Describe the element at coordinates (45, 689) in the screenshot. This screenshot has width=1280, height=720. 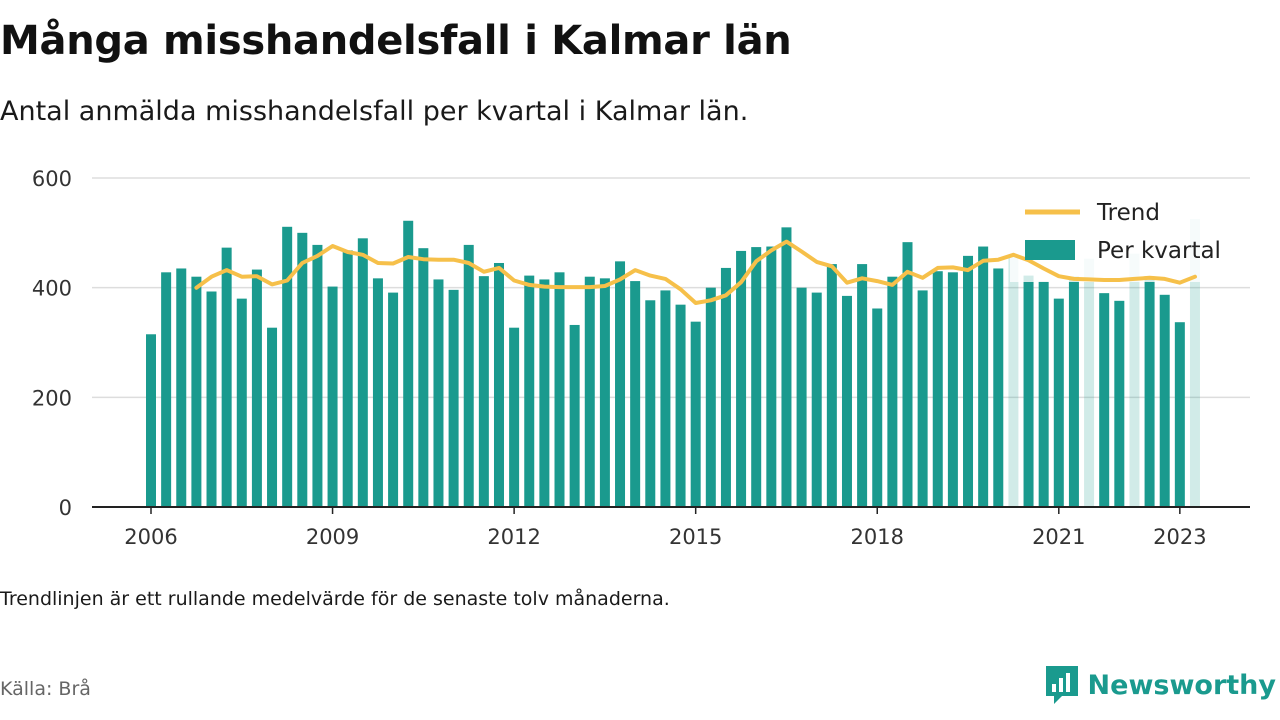
I see `source-label: Källa: Brå` at that location.